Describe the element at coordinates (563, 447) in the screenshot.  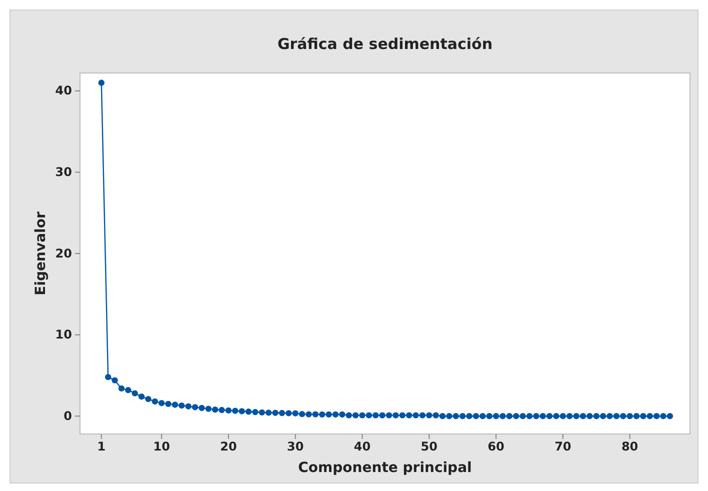
I see `x-tick-label: 70` at that location.